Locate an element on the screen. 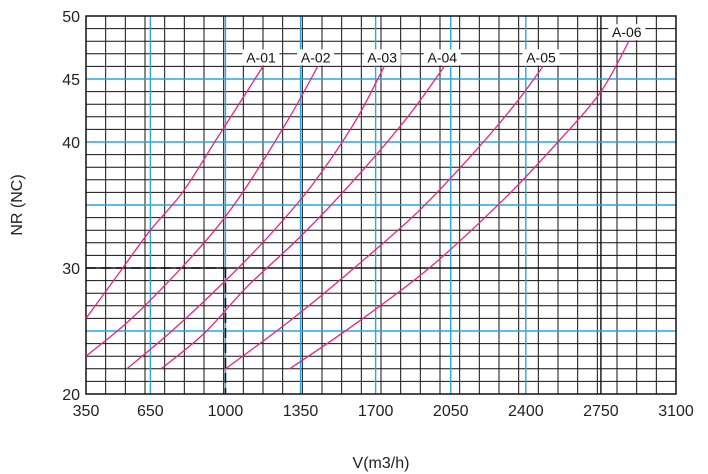  series-label-a-06: A-06 is located at coordinates (627, 32).